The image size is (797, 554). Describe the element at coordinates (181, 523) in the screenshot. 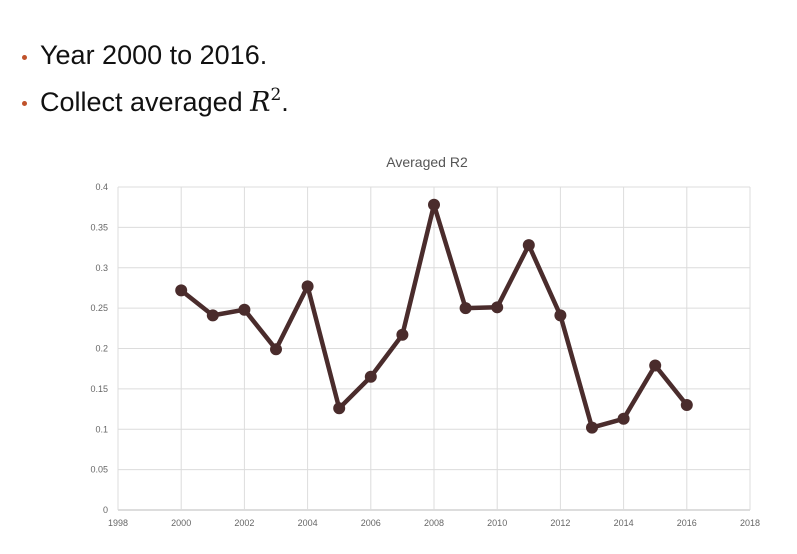

I see `x-tick-label: 2000` at that location.